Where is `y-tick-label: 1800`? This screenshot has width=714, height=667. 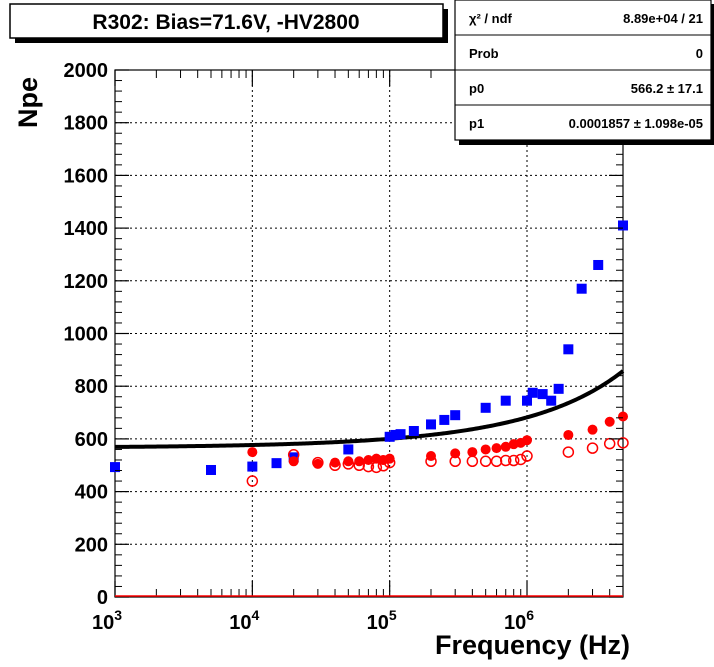
y-tick-label: 1800 is located at coordinates (86, 124).